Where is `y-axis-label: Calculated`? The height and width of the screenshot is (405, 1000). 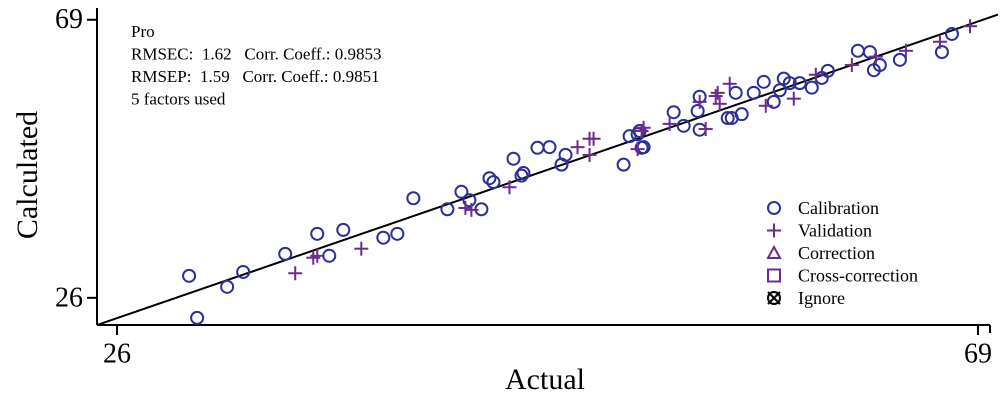
y-axis-label: Calculated is located at coordinates (27, 175).